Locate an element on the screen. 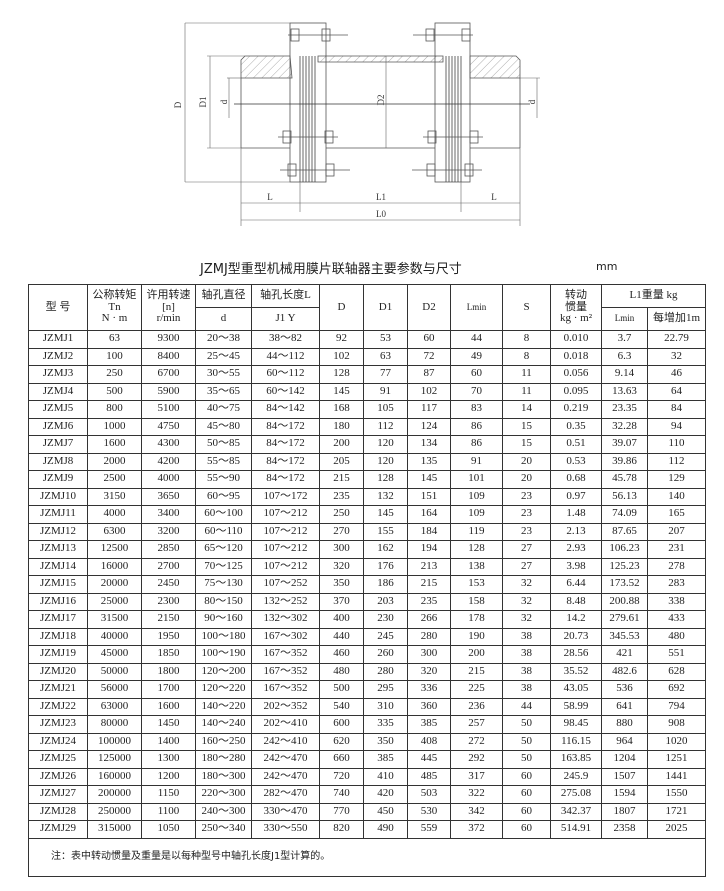 This screenshot has width=724, height=891. cell-weight-lmin: 125.23 is located at coordinates (624, 566).